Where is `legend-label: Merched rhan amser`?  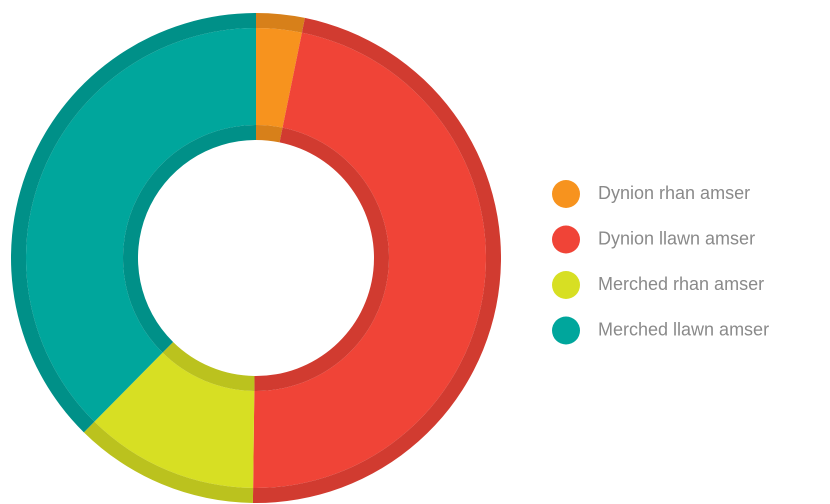 legend-label: Merched rhan amser is located at coordinates (681, 284).